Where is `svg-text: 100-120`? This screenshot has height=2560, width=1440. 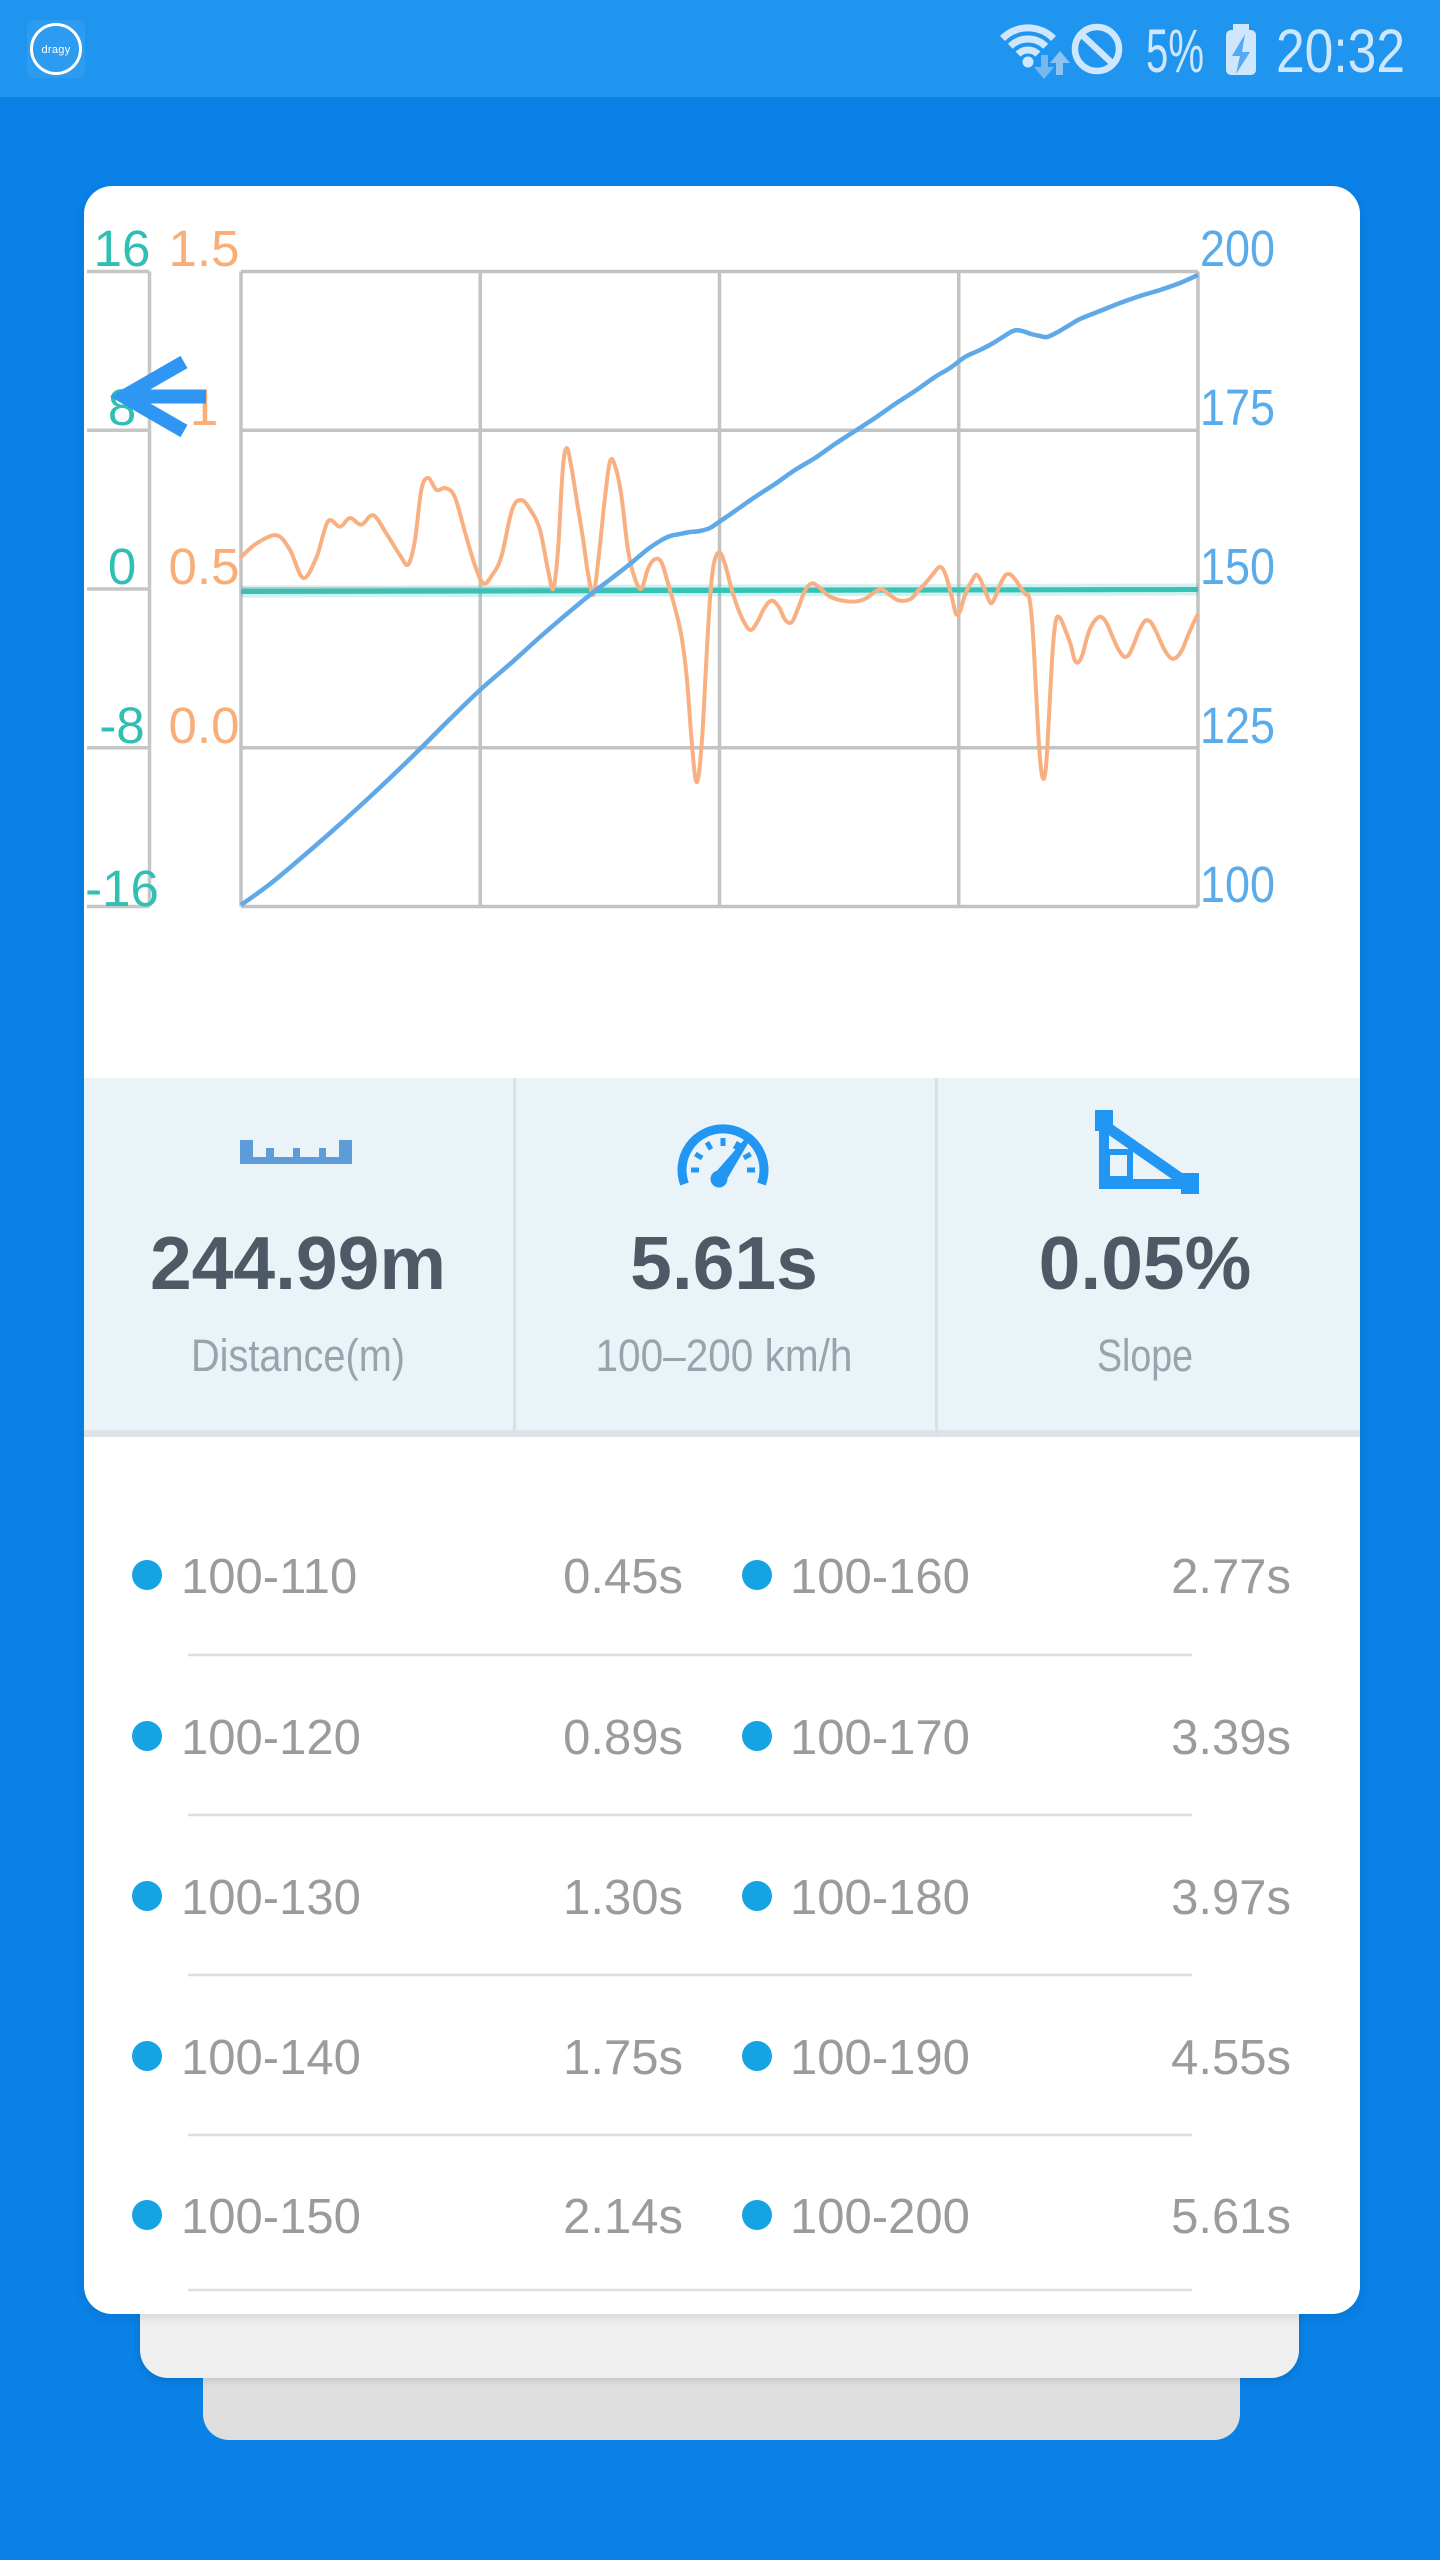
svg-text: 100-120 is located at coordinates (271, 1738).